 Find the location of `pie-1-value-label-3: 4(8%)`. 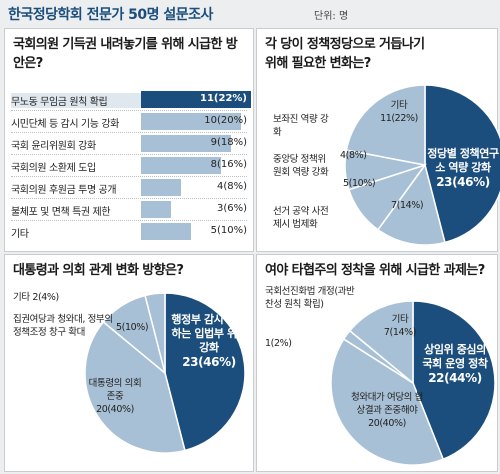

pie-1-value-label-3: 4(8%) is located at coordinates (353, 155).